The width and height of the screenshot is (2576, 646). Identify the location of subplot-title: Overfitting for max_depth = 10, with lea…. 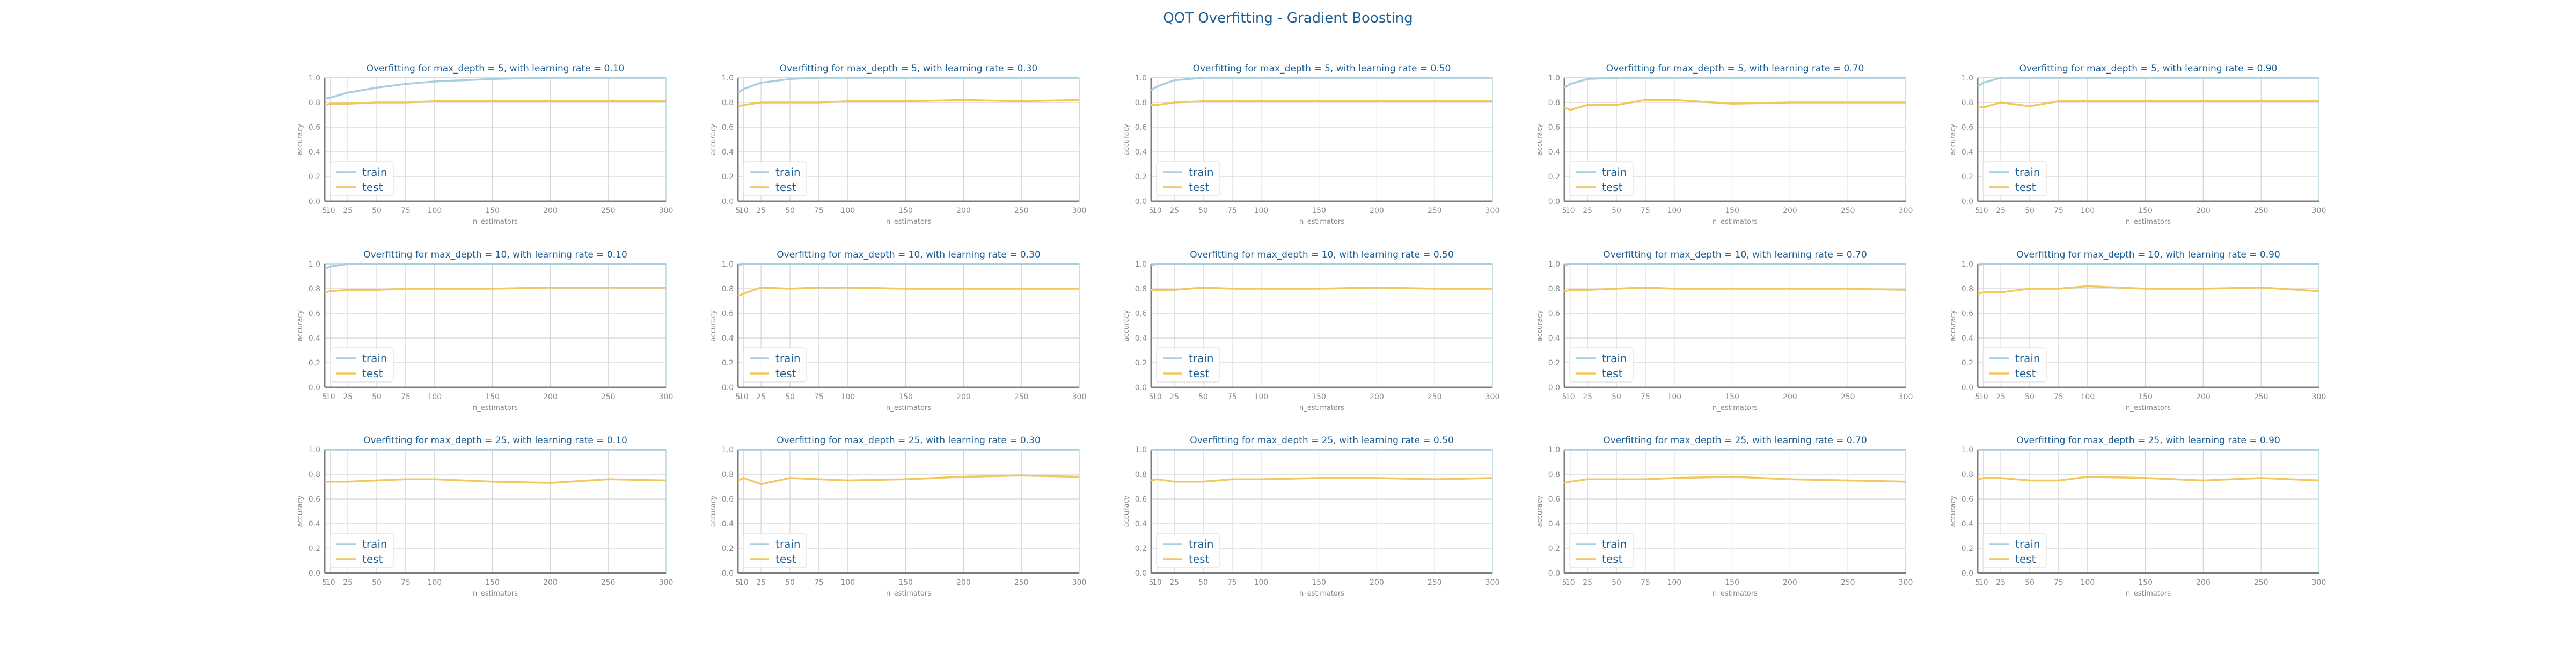
(495, 254).